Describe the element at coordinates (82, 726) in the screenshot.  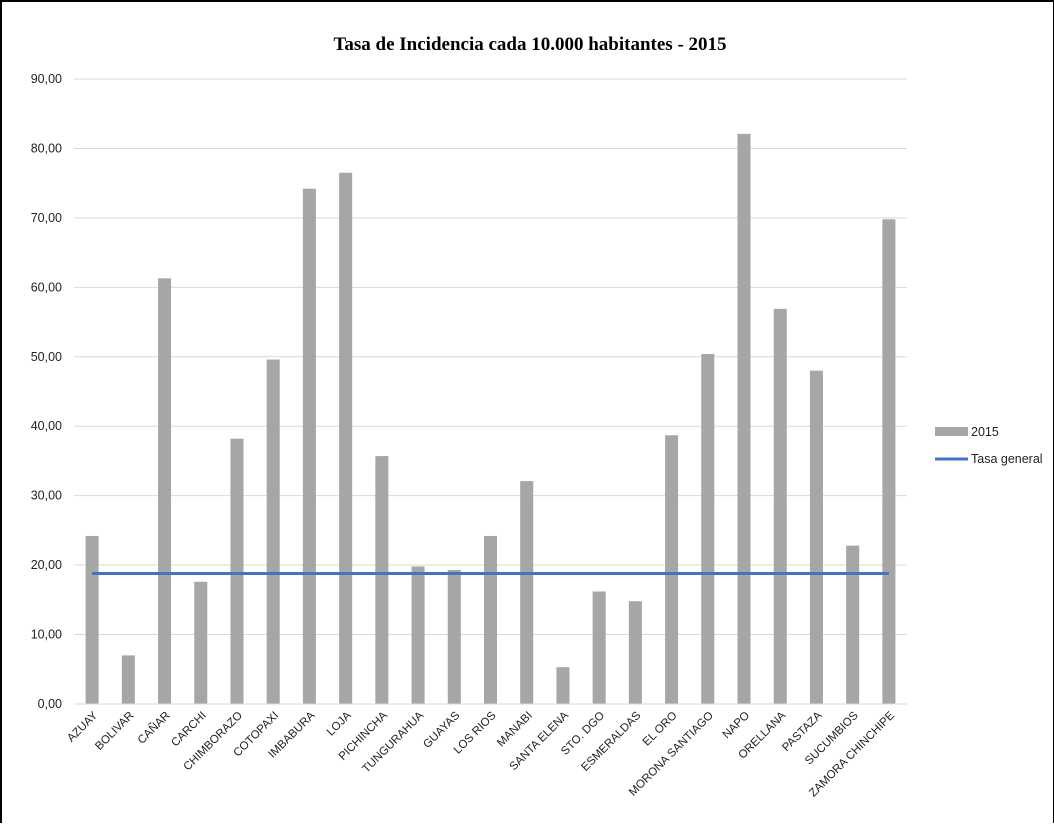
I see `x-tick-label: AZUAY` at that location.